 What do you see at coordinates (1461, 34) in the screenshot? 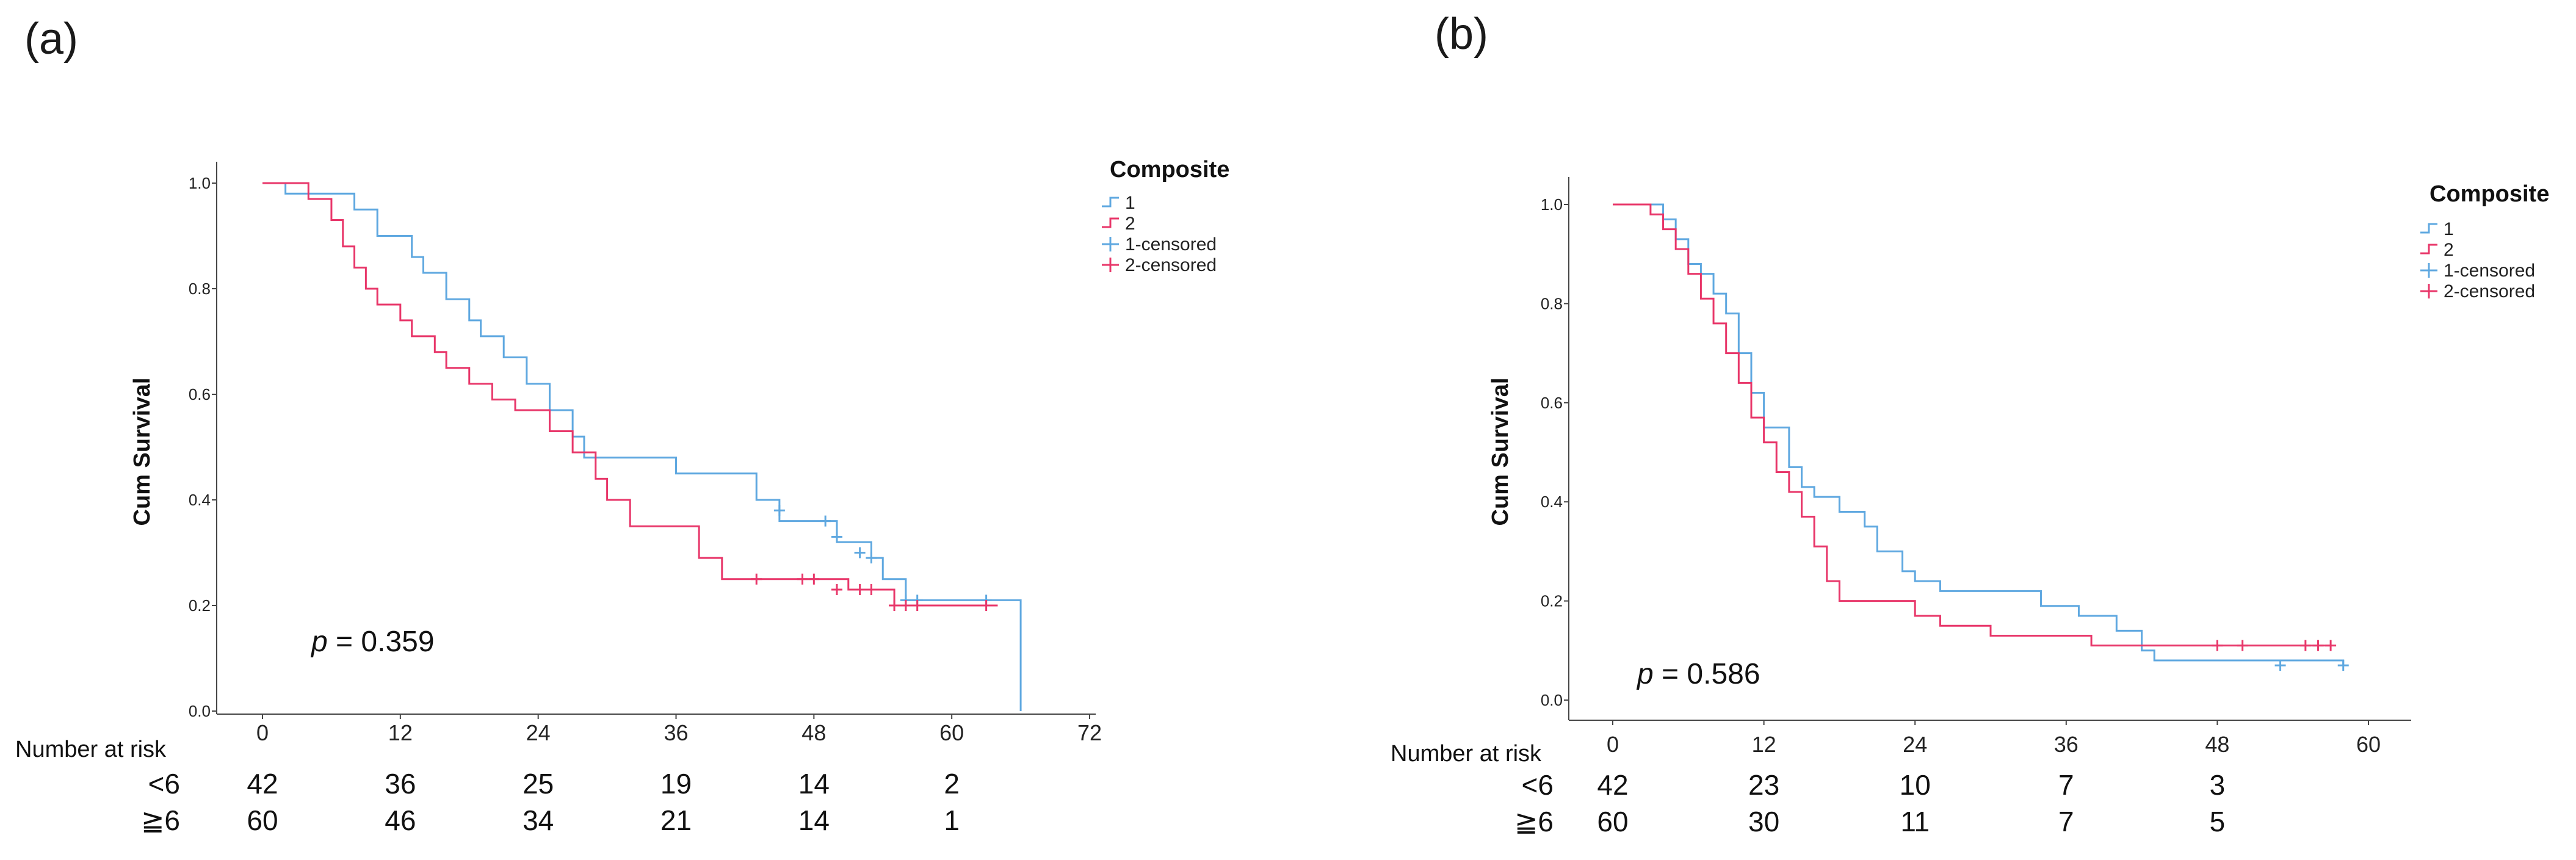
I see `panel-label: (b)` at bounding box center [1461, 34].